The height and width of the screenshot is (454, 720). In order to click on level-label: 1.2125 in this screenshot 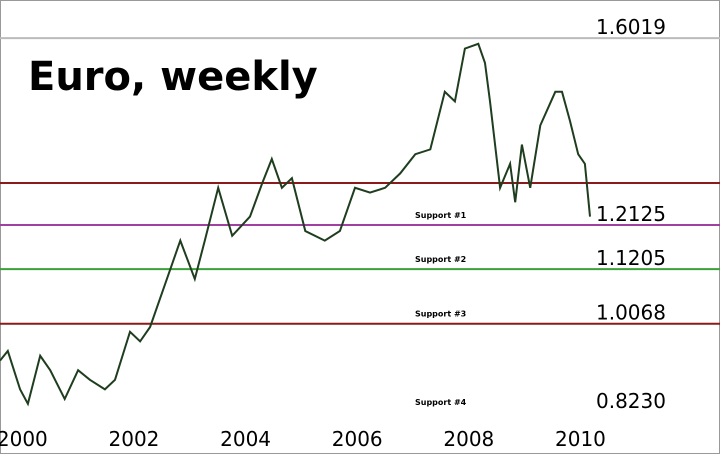, I will do `click(631, 214)`.